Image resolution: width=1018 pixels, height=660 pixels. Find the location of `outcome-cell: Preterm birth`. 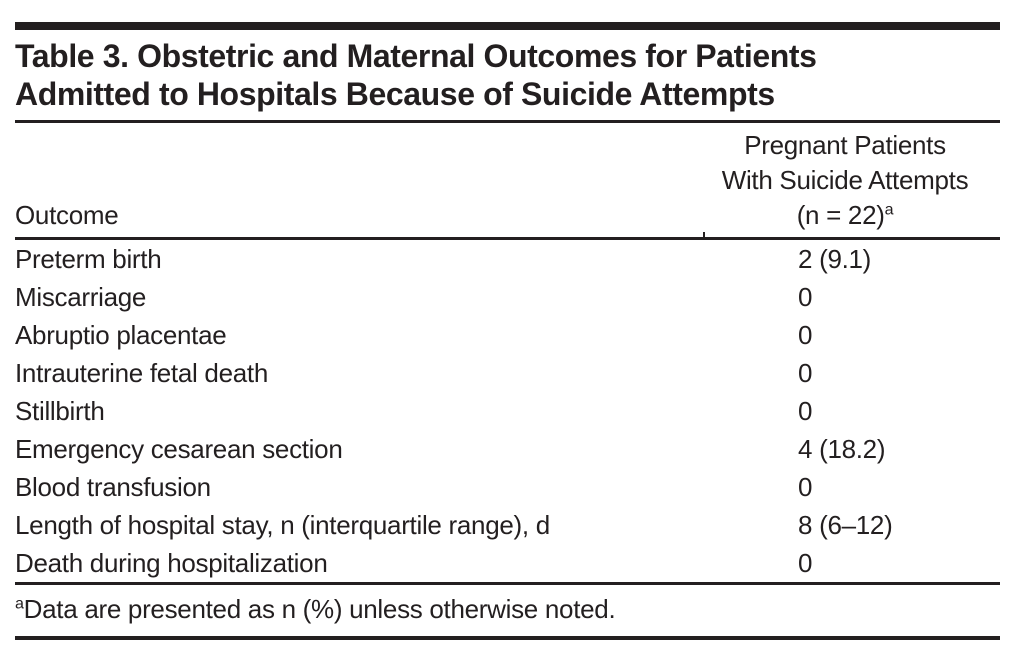

outcome-cell: Preterm birth is located at coordinates (88, 258).